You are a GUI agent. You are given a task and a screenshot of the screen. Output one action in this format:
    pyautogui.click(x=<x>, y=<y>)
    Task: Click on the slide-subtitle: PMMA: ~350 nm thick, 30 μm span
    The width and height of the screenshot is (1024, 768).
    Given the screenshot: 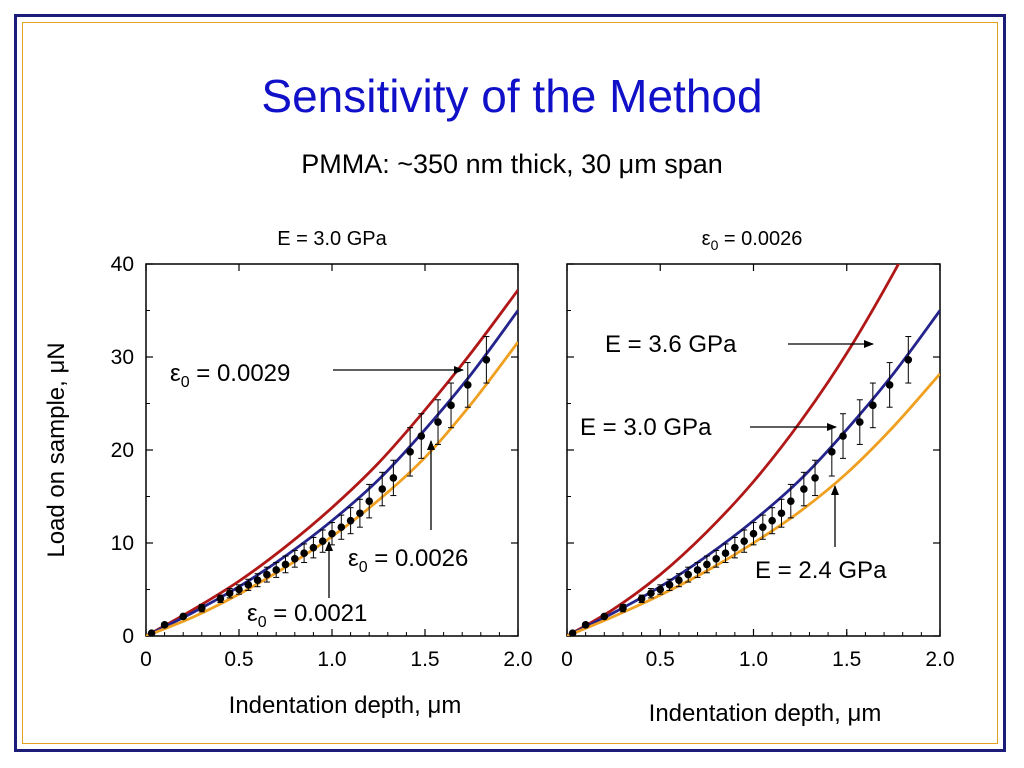 What is the action you would take?
    pyautogui.click(x=512, y=164)
    